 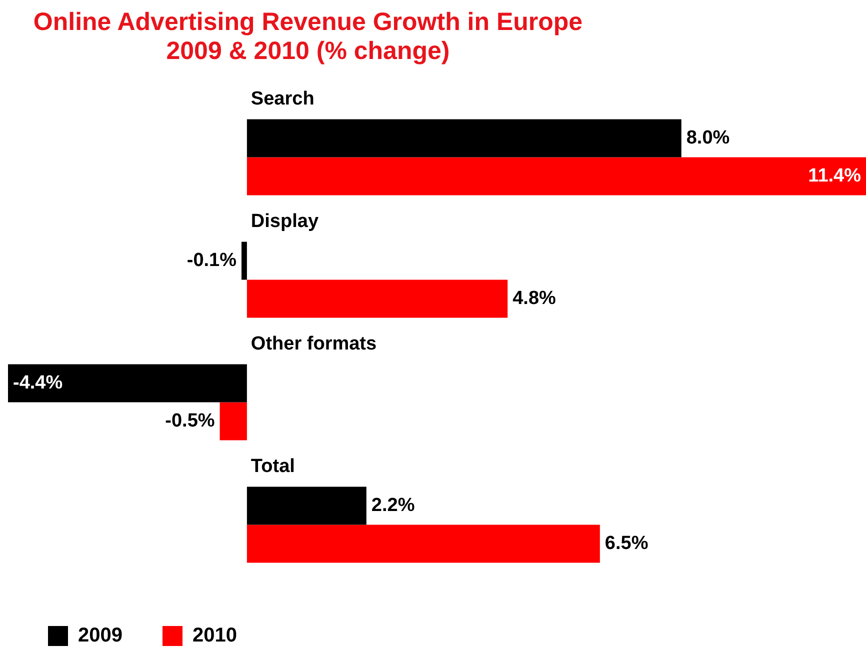 I want to click on y-tick-label: Total, so click(x=272, y=467).